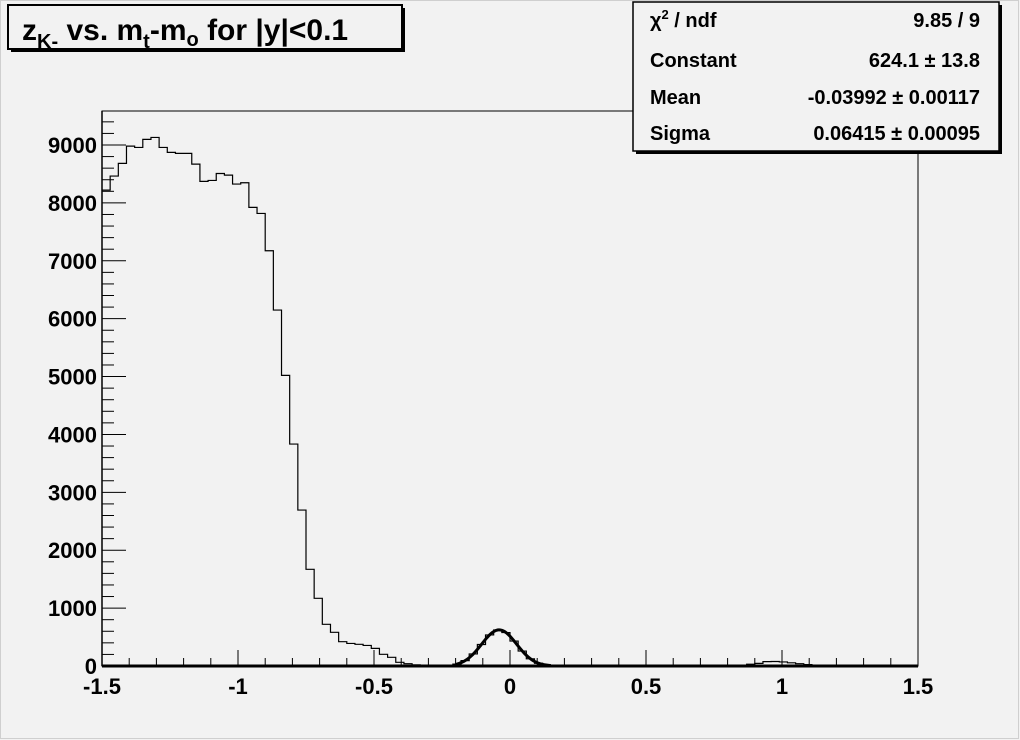 This screenshot has height=740, width=1020. I want to click on stats-label-sigma: Sigma, so click(680, 134).